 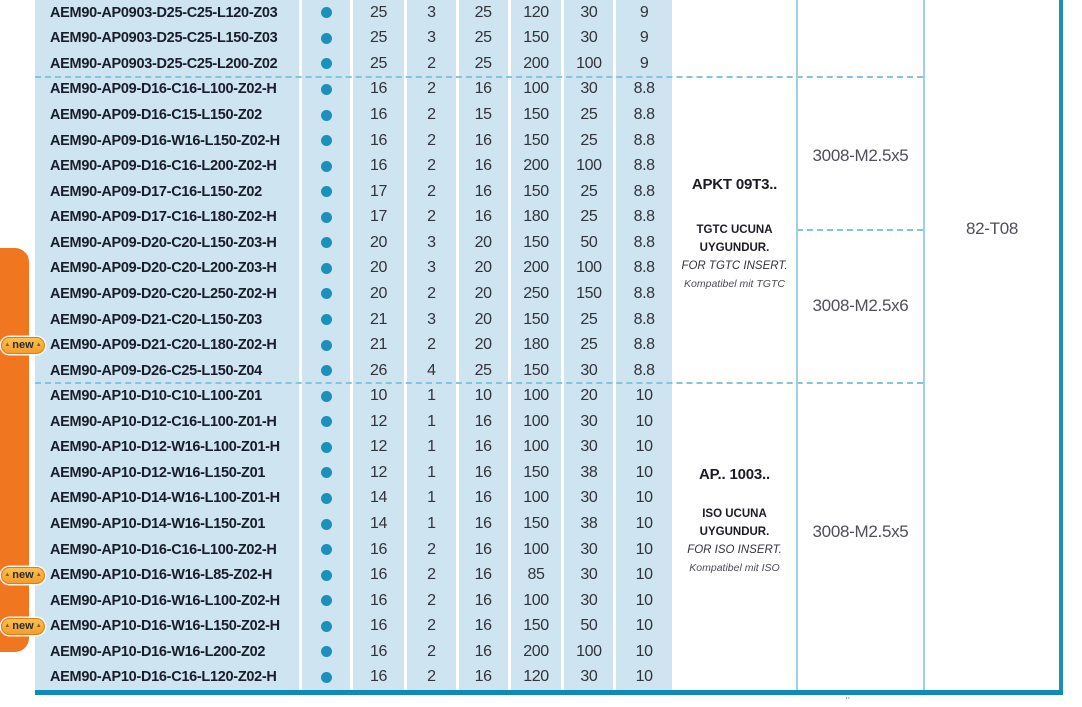 I want to click on product-code: AEM90-AP10-D12-W16-L150-Z01, so click(x=169, y=473).